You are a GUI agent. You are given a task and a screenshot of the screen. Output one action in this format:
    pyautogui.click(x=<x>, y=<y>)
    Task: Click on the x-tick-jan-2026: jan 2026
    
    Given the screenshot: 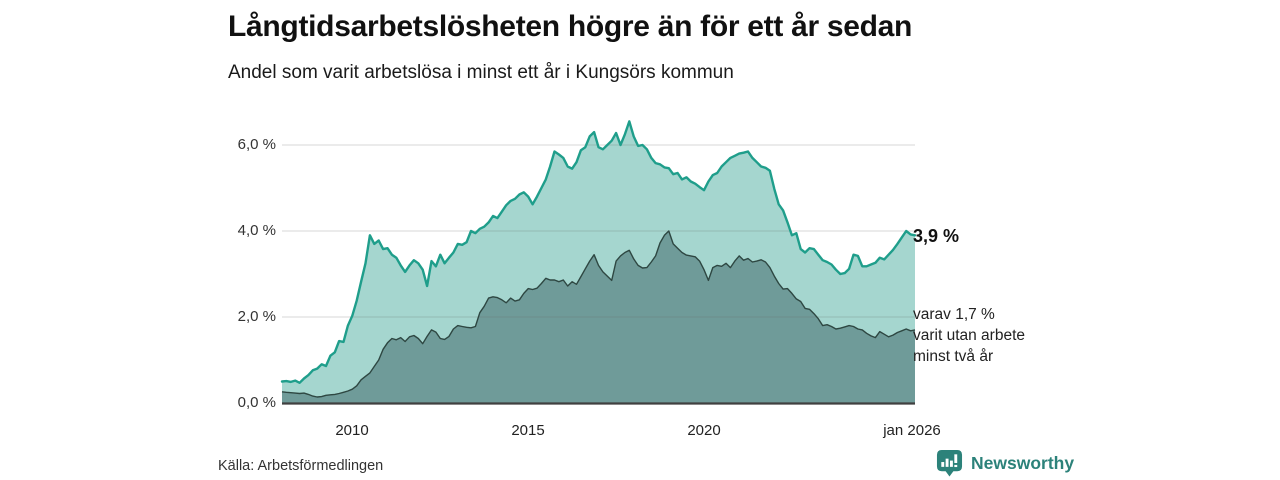 What is the action you would take?
    pyautogui.click(x=912, y=430)
    